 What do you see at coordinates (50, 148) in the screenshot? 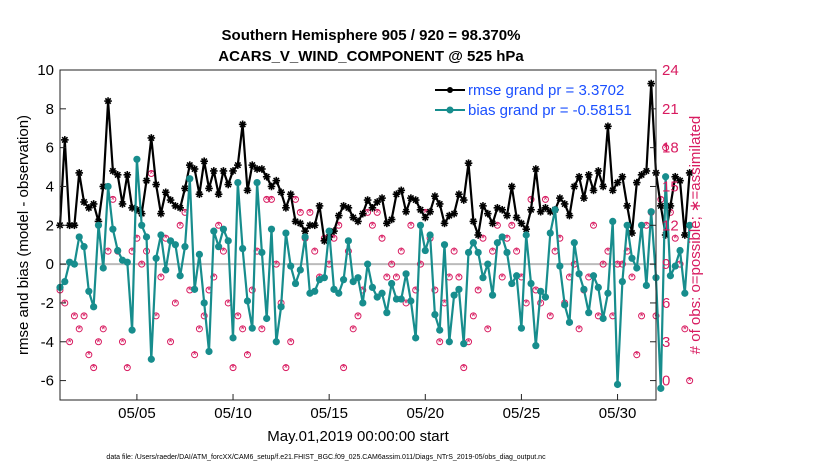
I see `y-tick-label: 6` at bounding box center [50, 148].